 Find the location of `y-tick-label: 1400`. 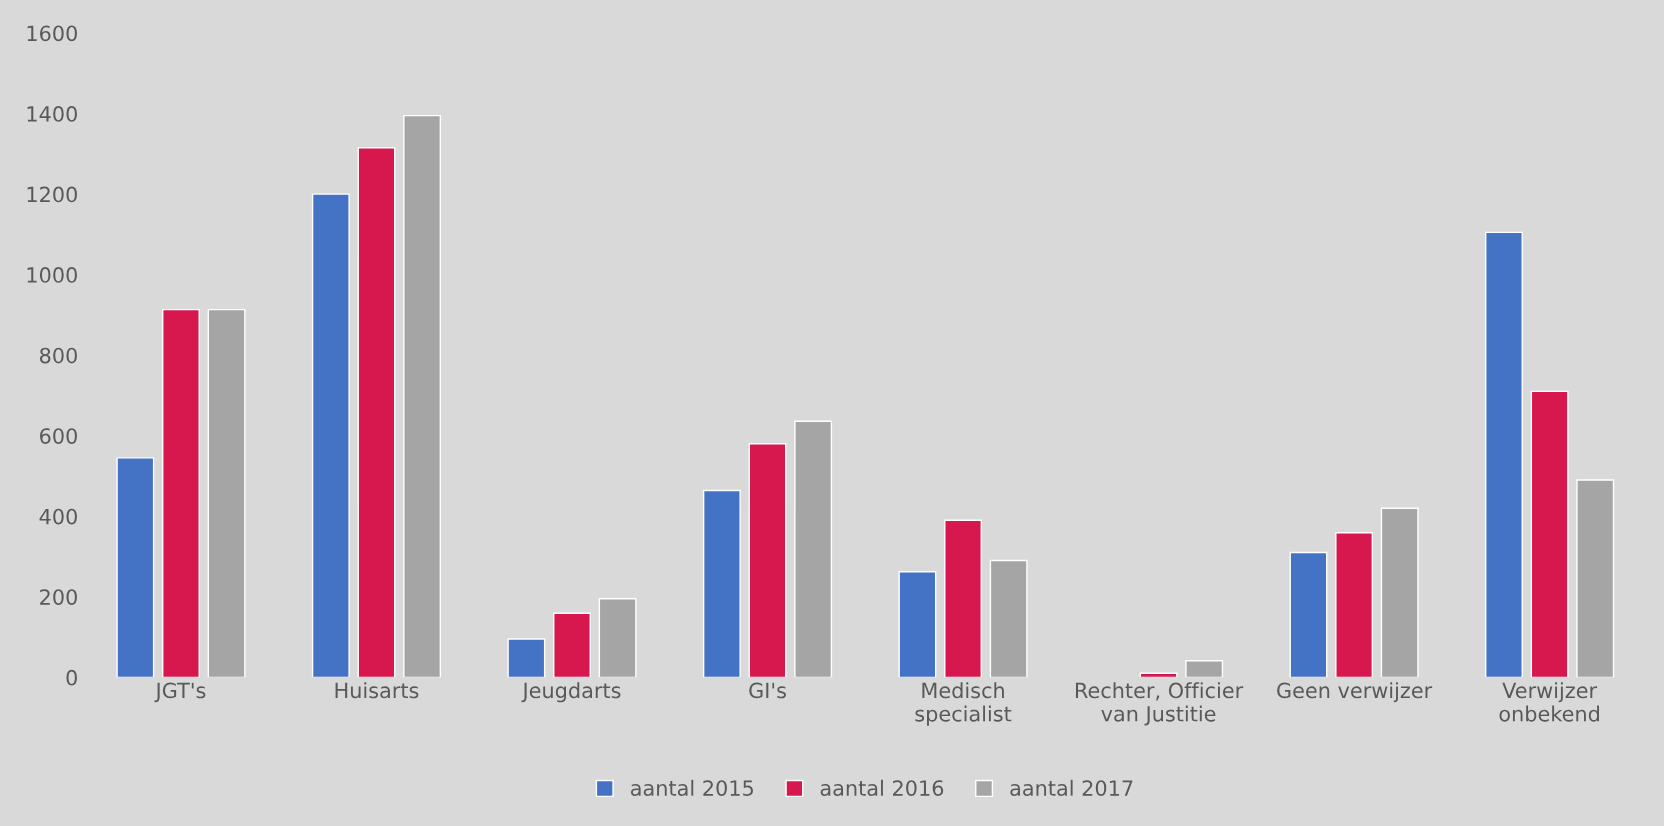

y-tick-label: 1400 is located at coordinates (52, 114).